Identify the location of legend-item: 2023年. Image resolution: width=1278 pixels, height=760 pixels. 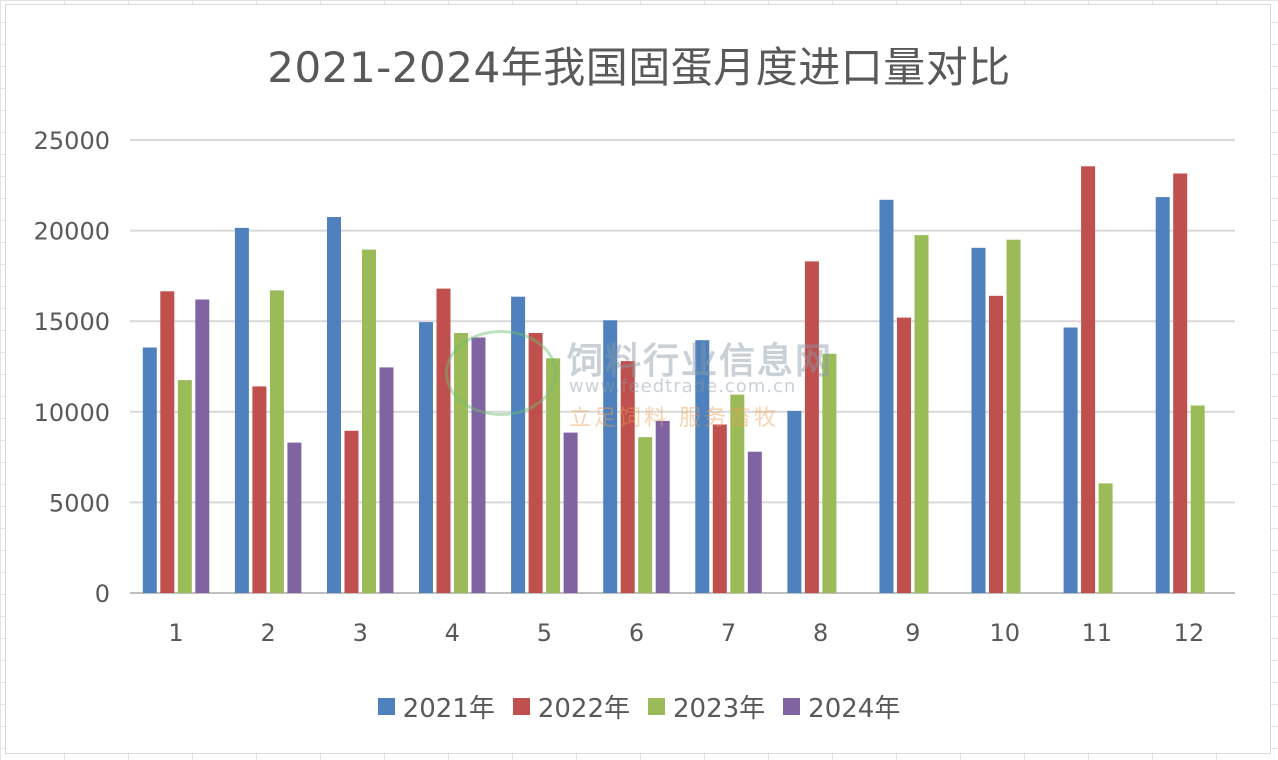
(706, 706).